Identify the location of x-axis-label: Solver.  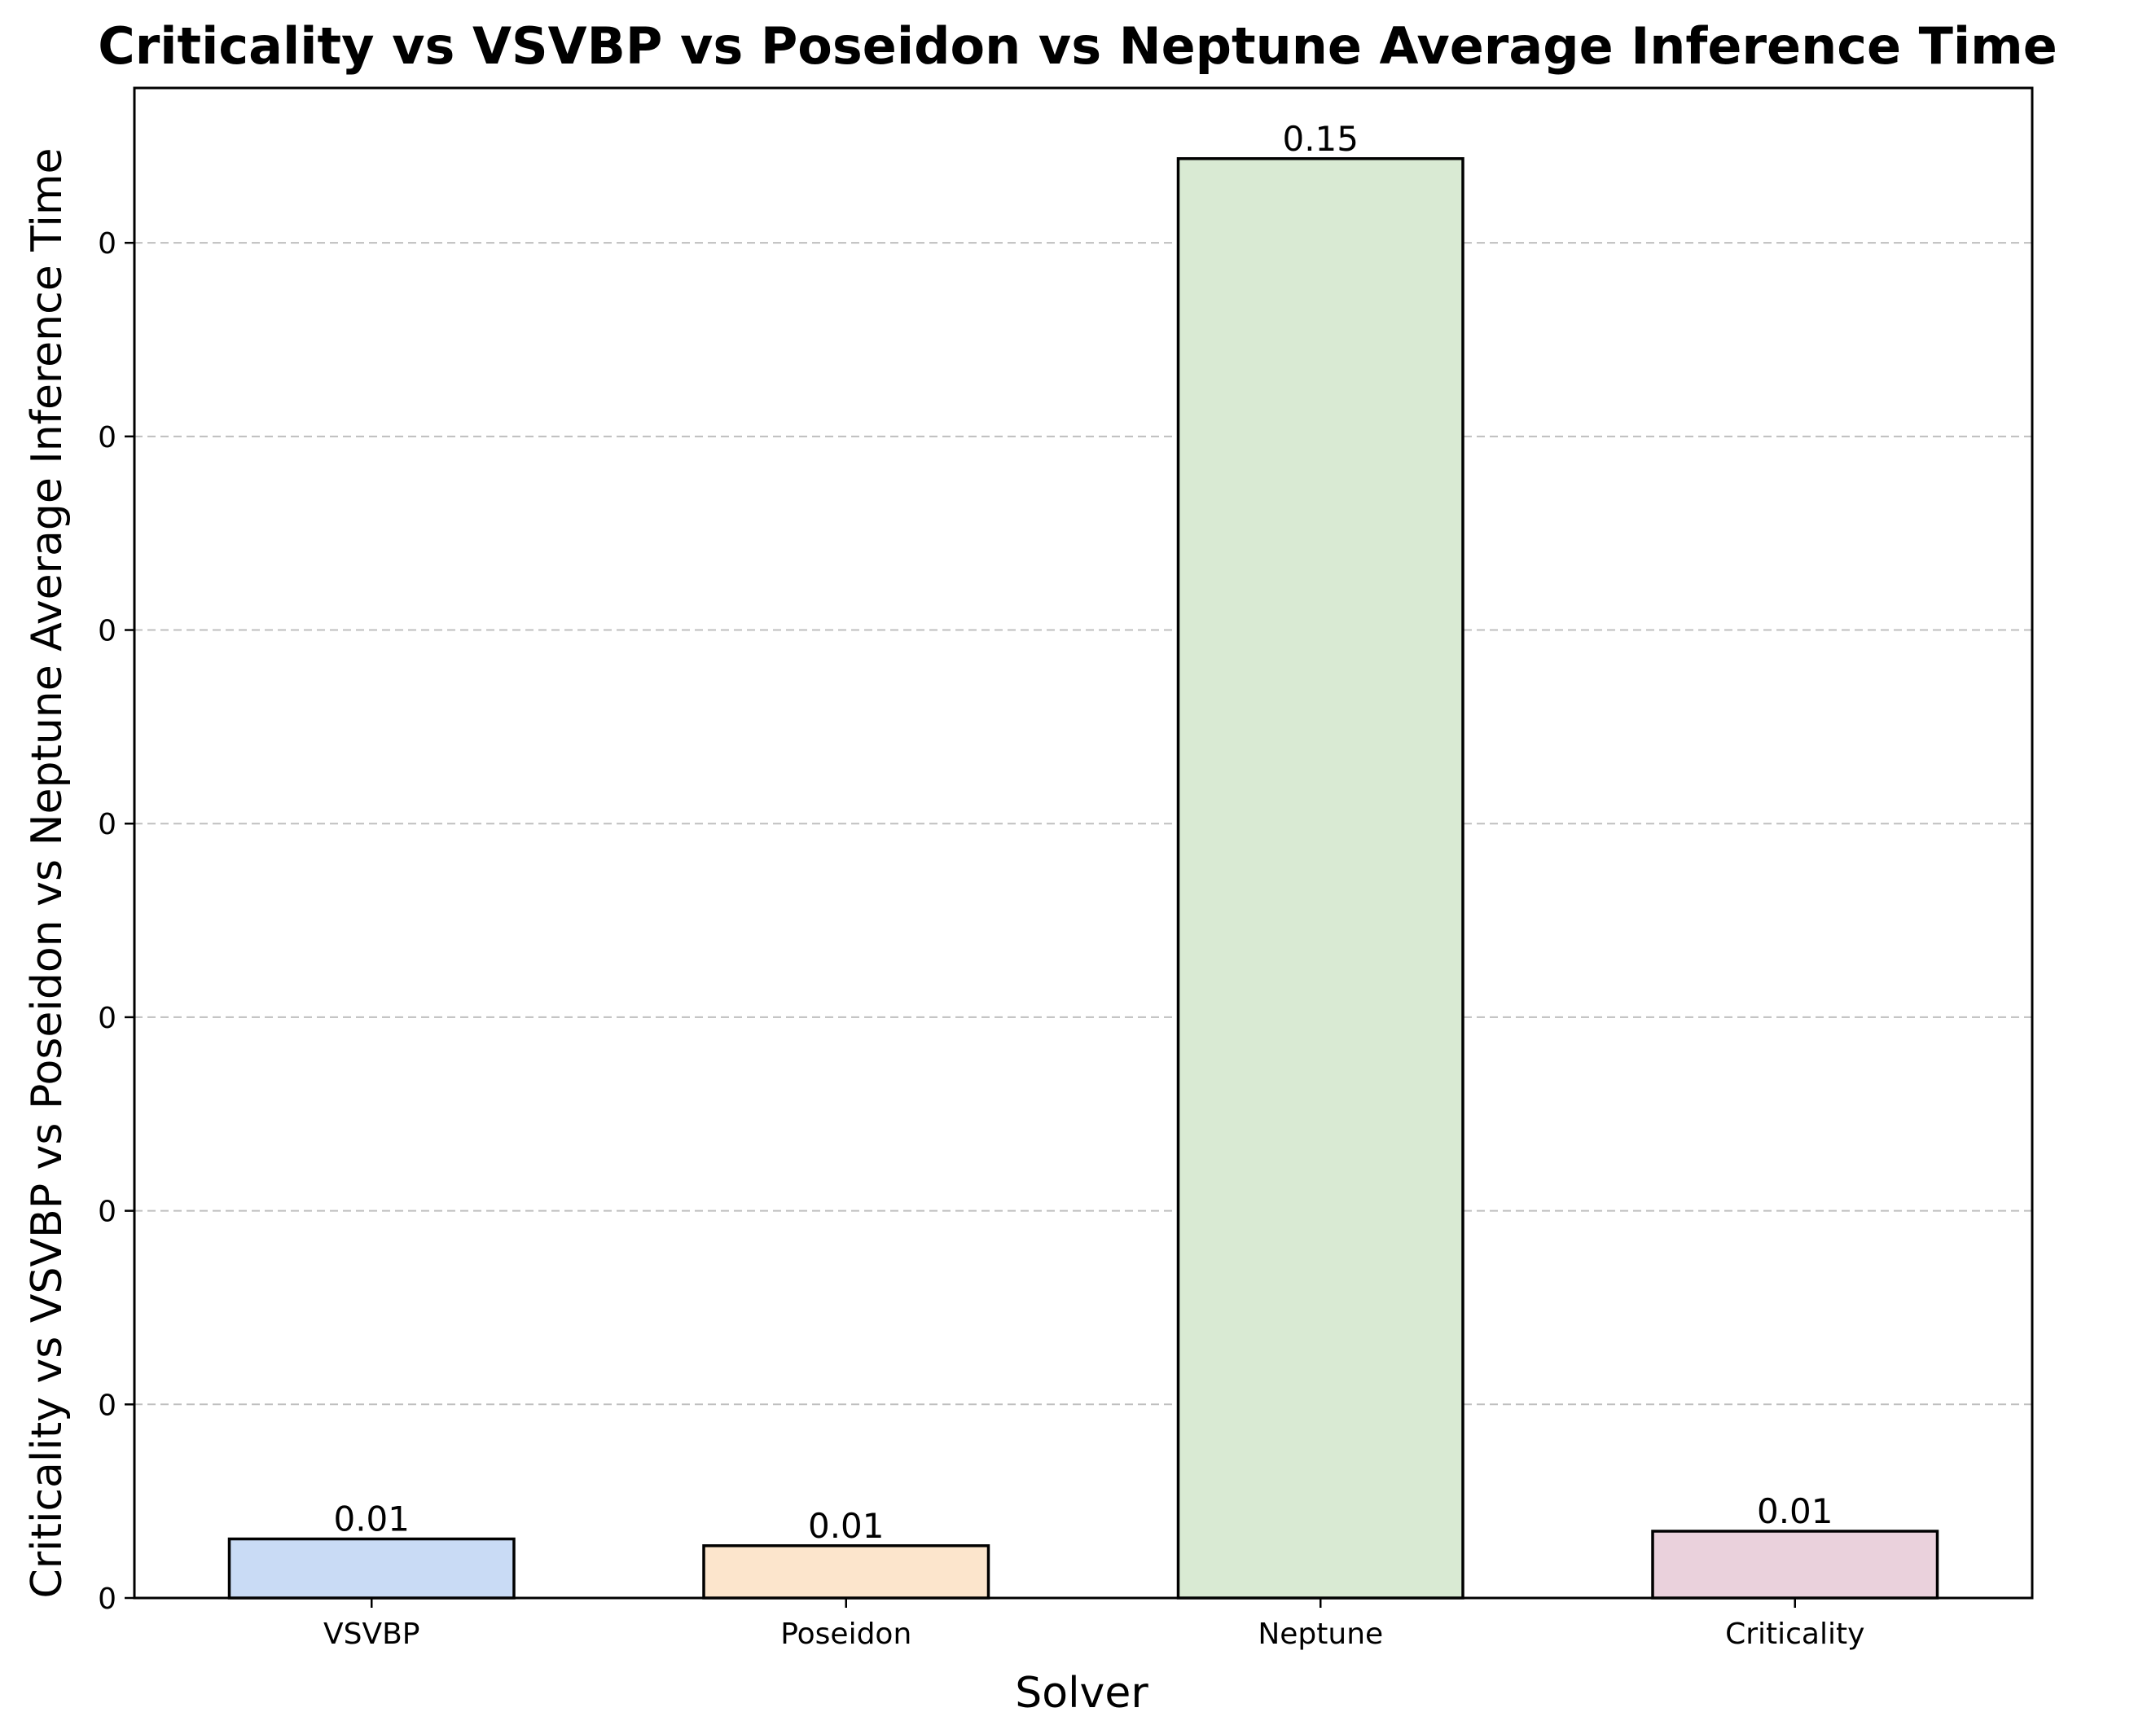
(1081, 1693).